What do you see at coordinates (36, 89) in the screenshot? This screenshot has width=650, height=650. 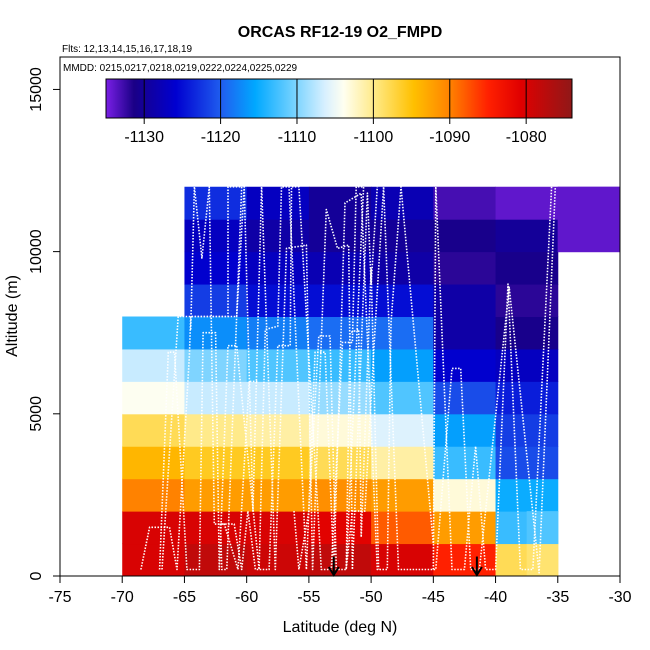 I see `y-tick-label: 15000` at bounding box center [36, 89].